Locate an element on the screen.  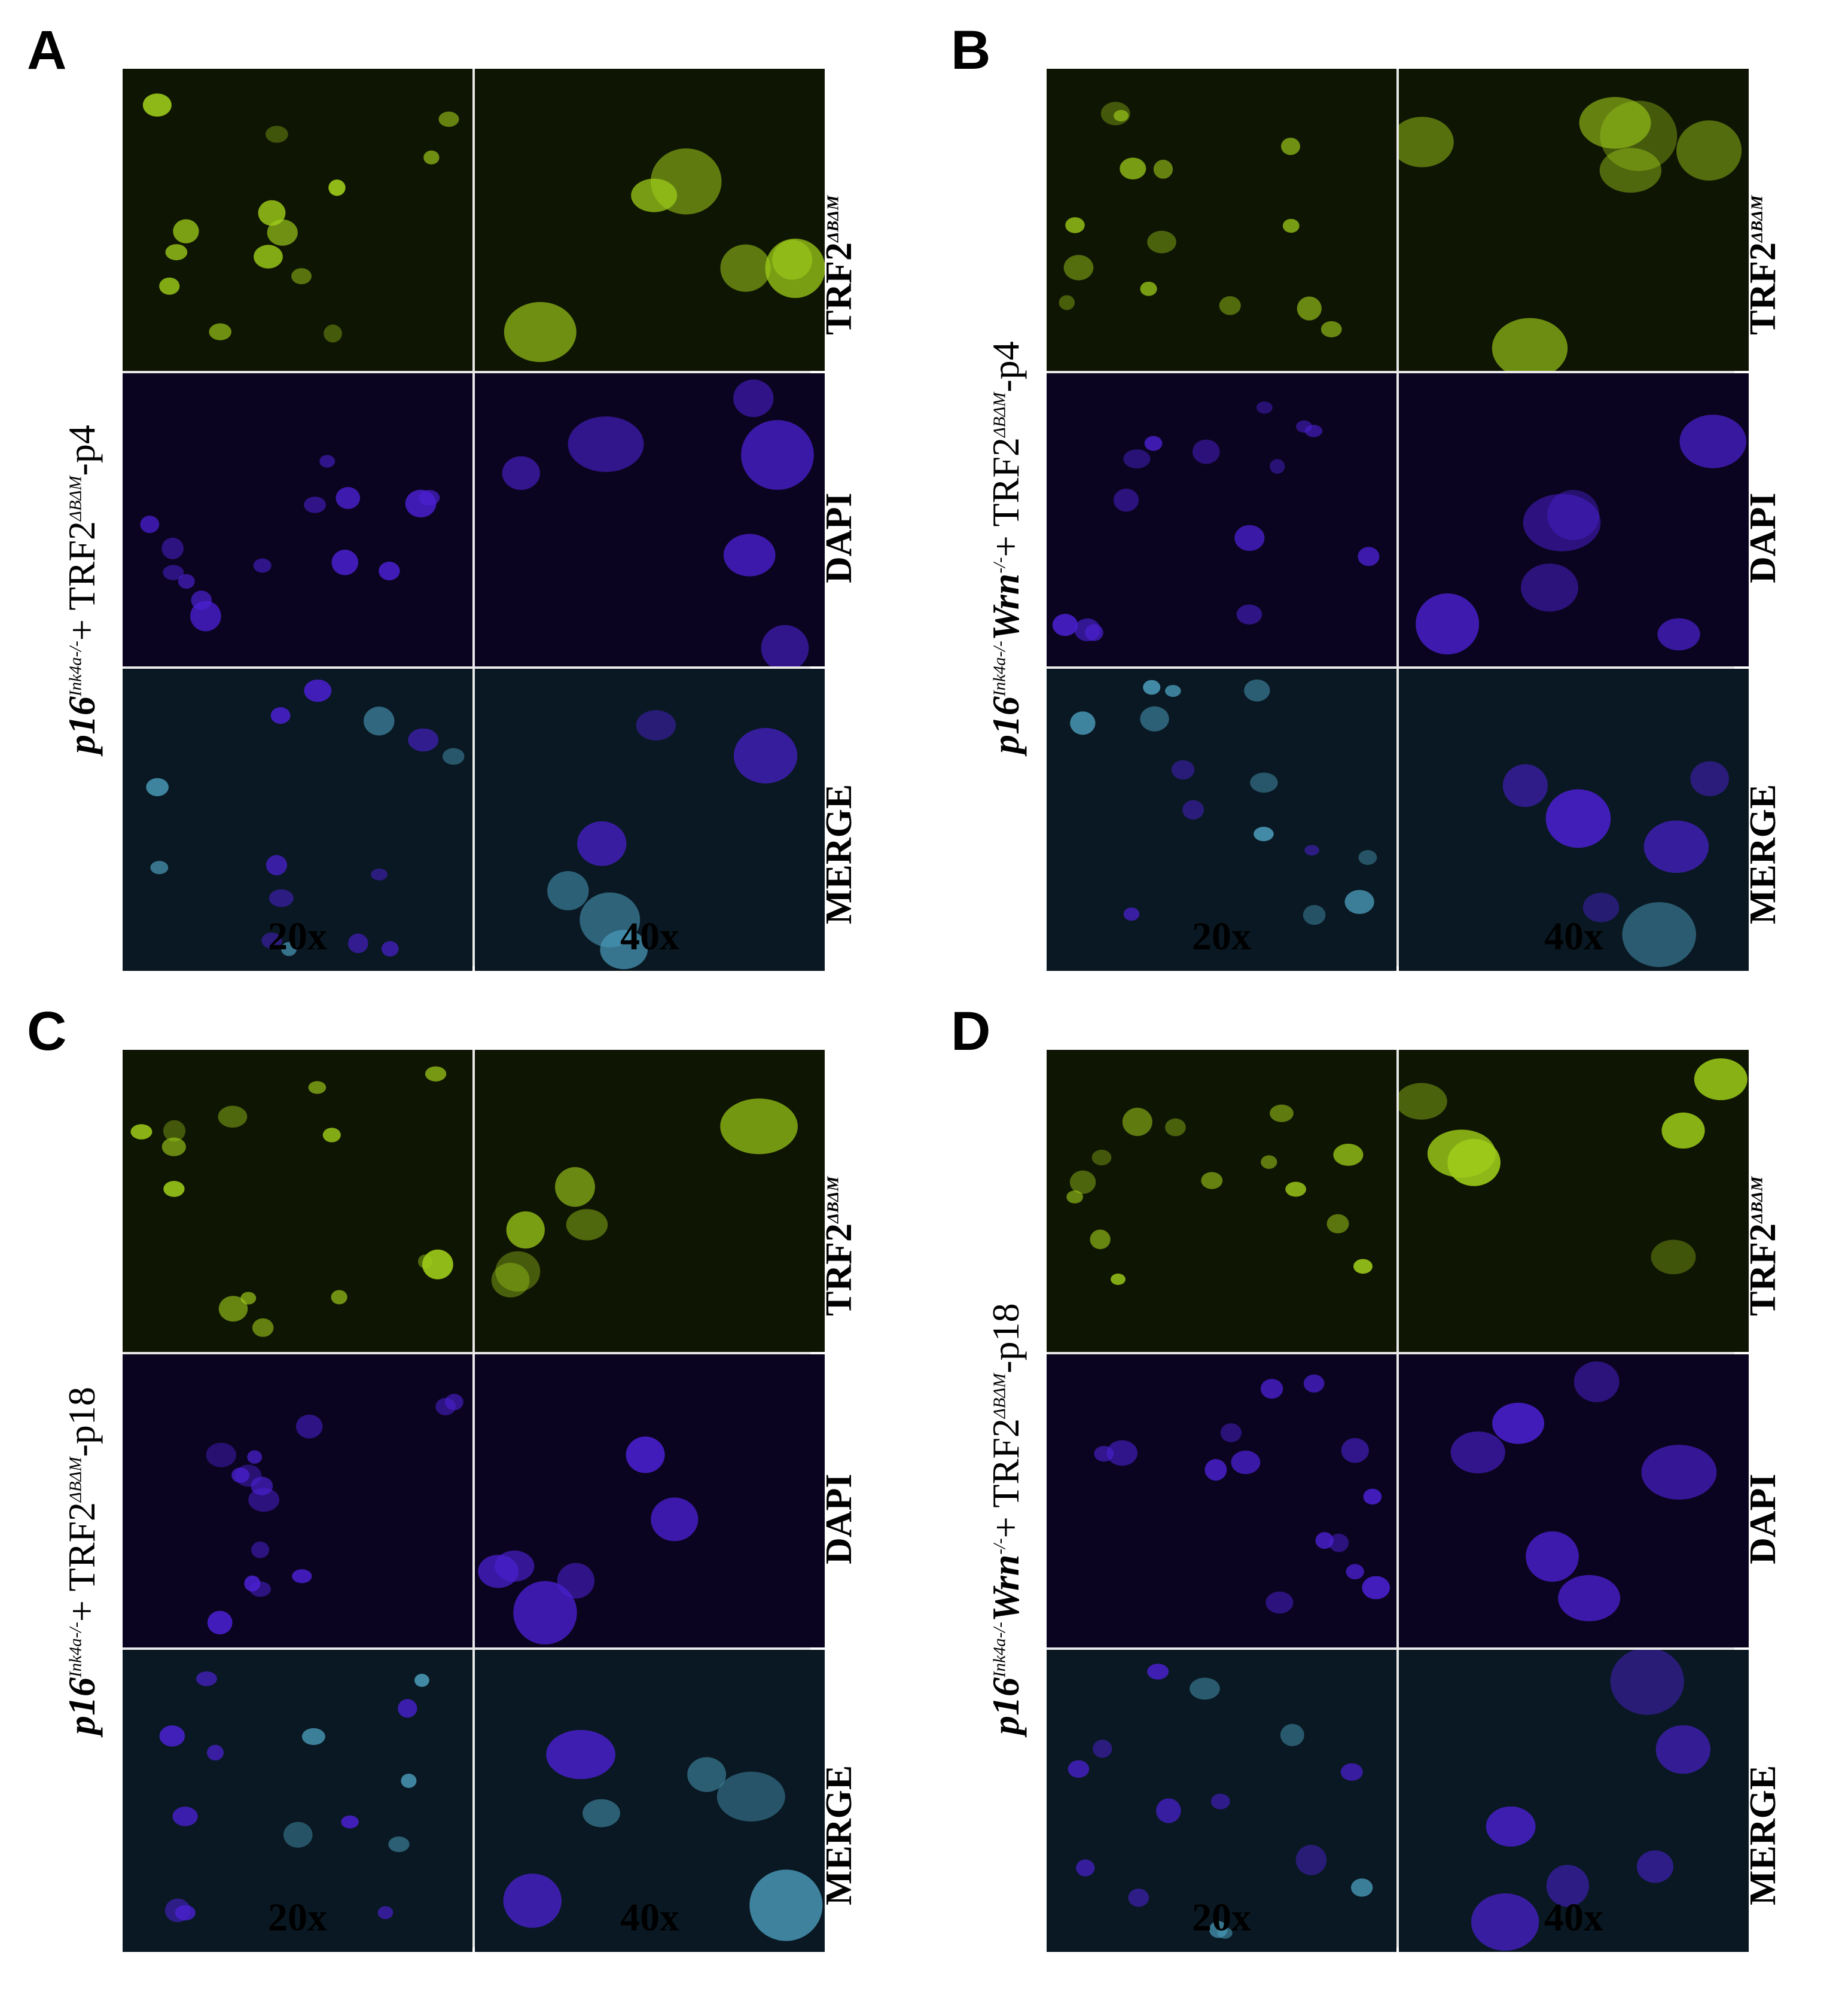
channel-label-text: MERGE is located at coordinates (1763, 1835).